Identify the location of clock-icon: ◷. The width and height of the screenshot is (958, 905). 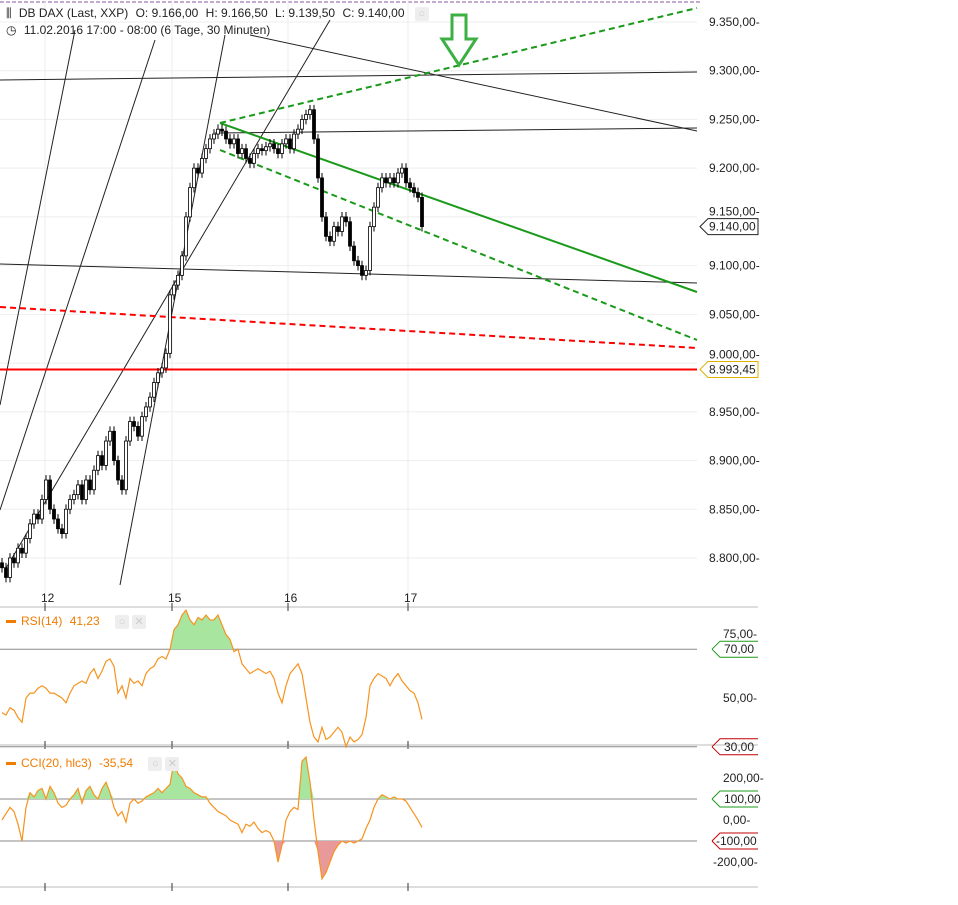
(11, 30).